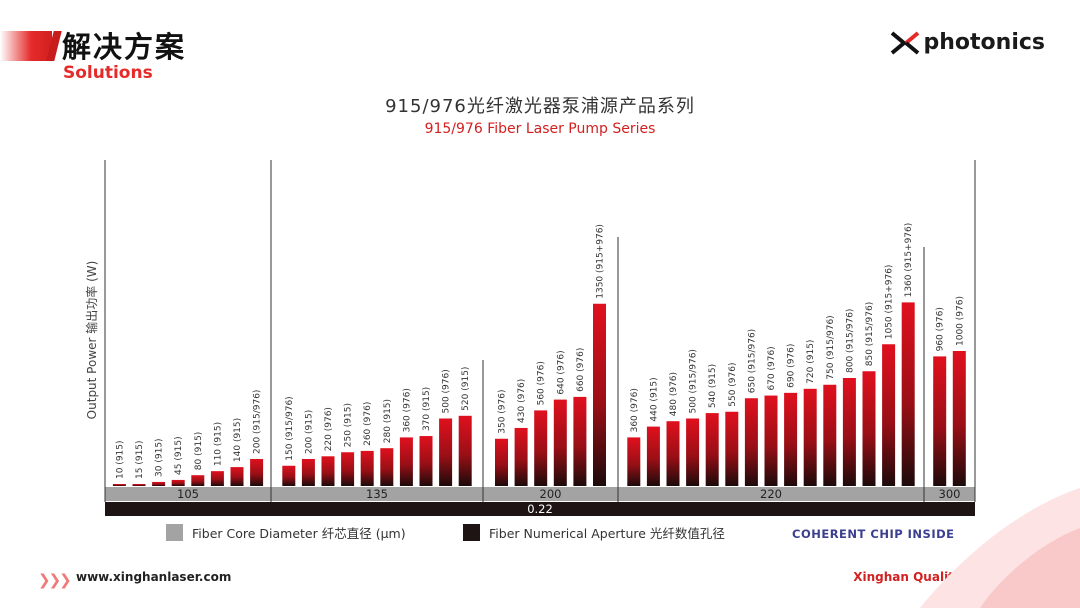  Describe the element at coordinates (607, 533) in the screenshot. I see `legend-label-na: Fiber Numerical Aperture 光纤数值孔径` at that location.